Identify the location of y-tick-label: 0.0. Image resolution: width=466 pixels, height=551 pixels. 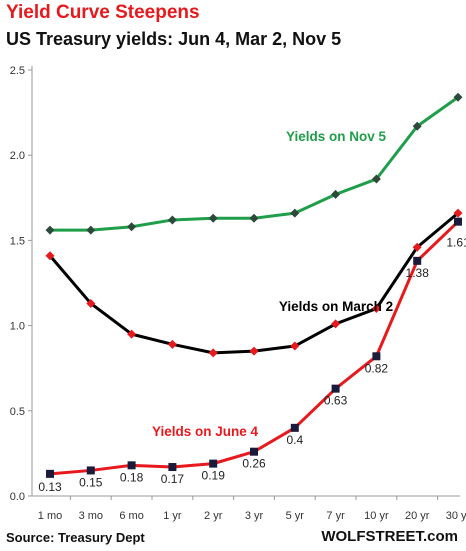
(17, 497).